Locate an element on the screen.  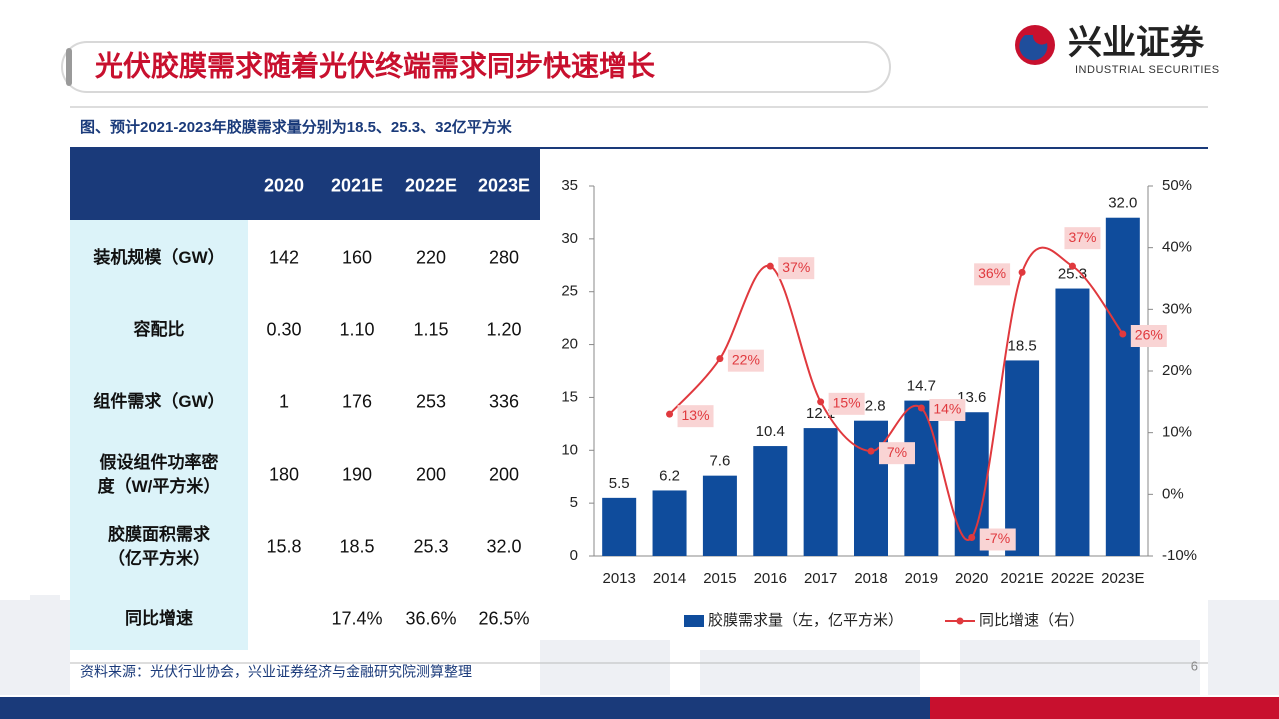
footer-band is located at coordinates (465, 708).